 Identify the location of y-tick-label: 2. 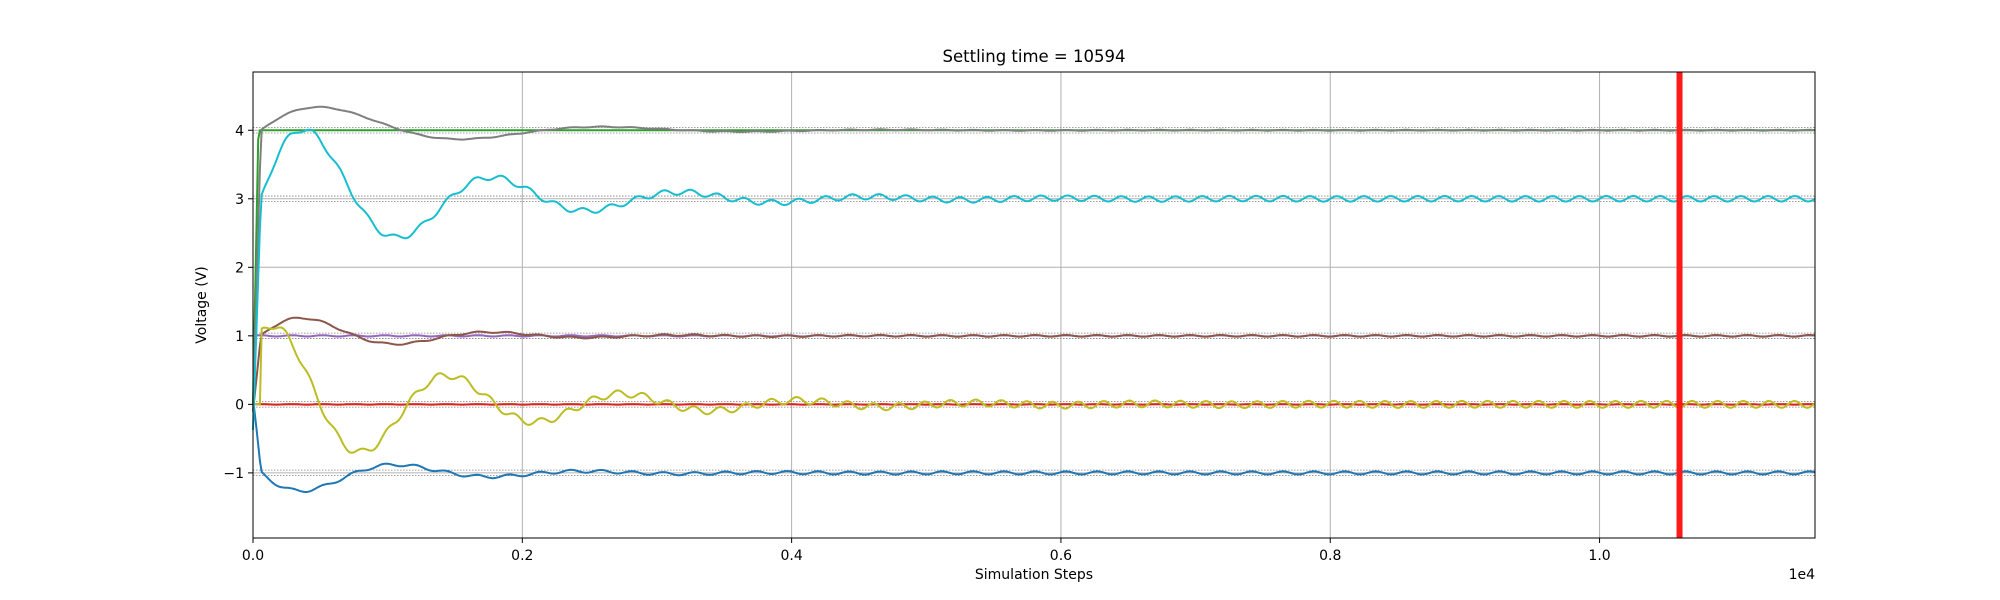
(239, 268).